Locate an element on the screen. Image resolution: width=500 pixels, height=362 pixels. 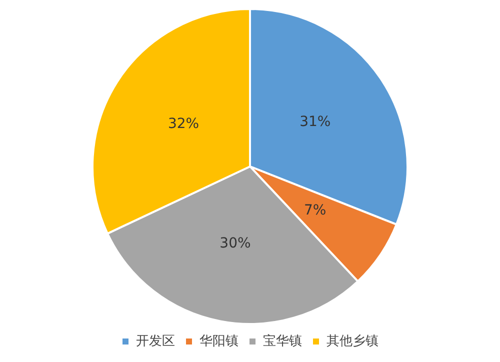
data-label: 31% is located at coordinates (315, 122).